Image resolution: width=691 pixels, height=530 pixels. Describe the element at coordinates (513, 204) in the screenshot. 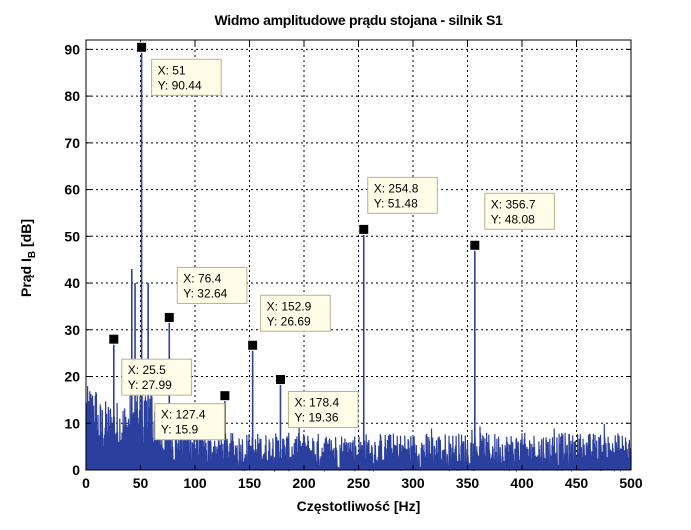

I see `datatip-x-text: X: 356.7` at that location.